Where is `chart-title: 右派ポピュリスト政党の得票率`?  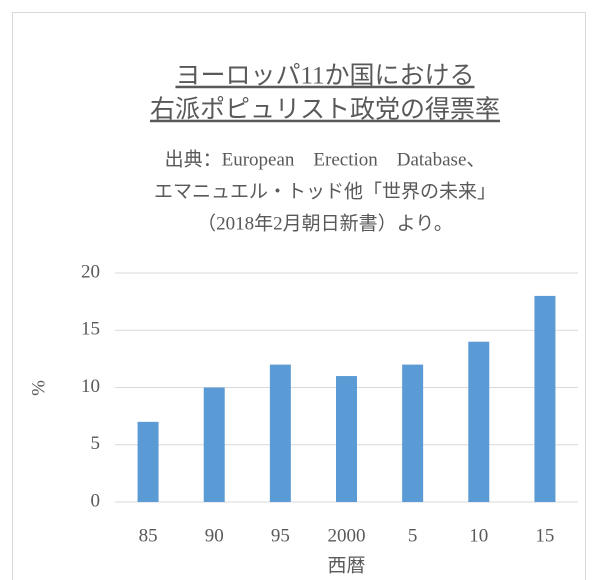 chart-title: 右派ポピュリスト政党の得票率 is located at coordinates (325, 110).